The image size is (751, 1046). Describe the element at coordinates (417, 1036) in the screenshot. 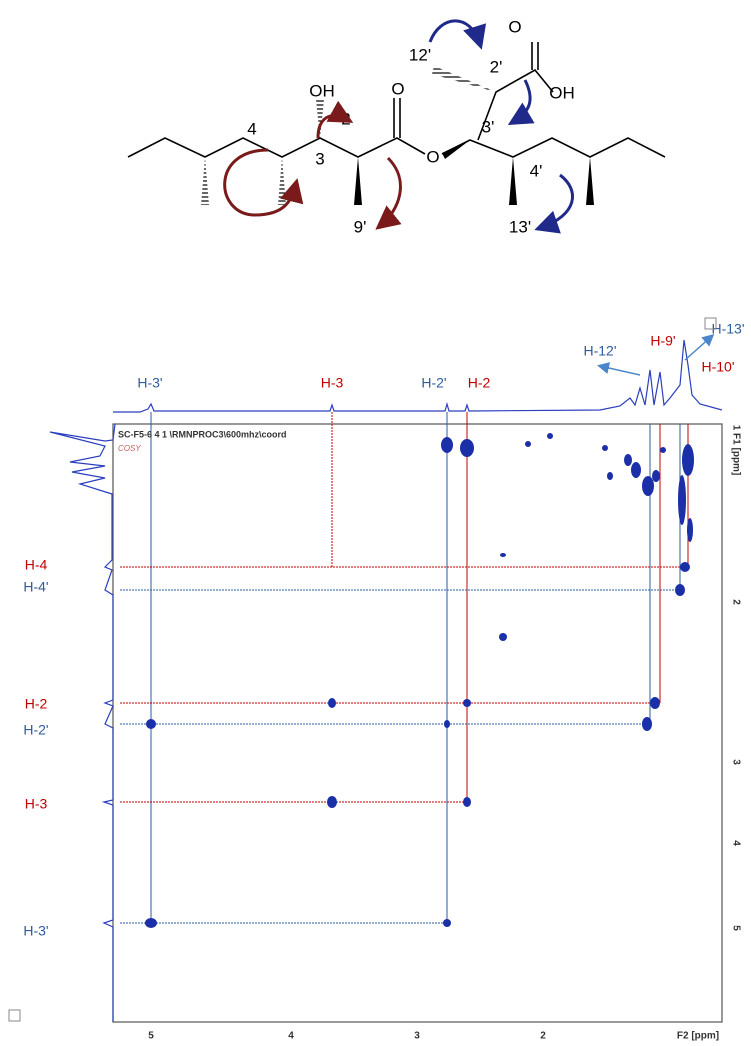

I see `x-tick-label: 3` at that location.